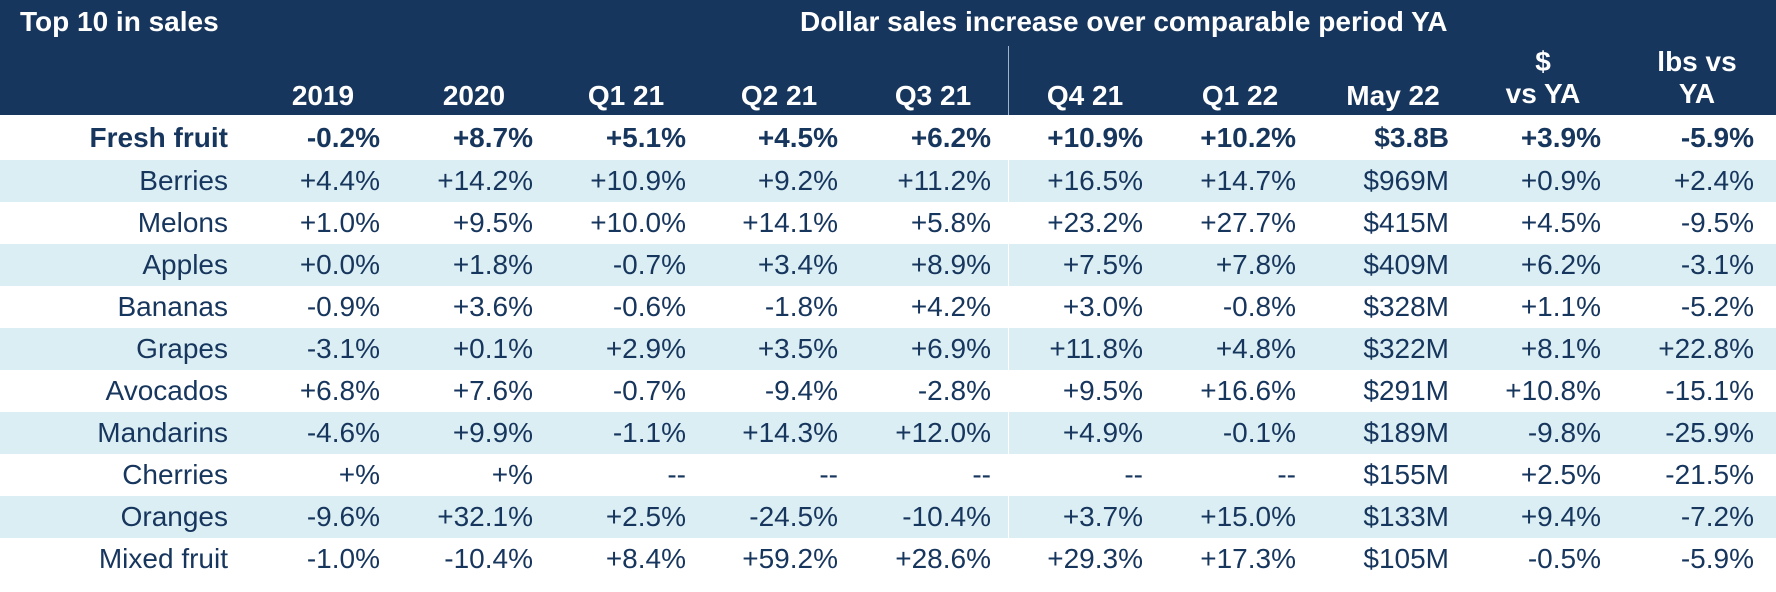 This screenshot has height=592, width=1776. Describe the element at coordinates (1259, 432) in the screenshot. I see `table-cell: -0.1%` at that location.